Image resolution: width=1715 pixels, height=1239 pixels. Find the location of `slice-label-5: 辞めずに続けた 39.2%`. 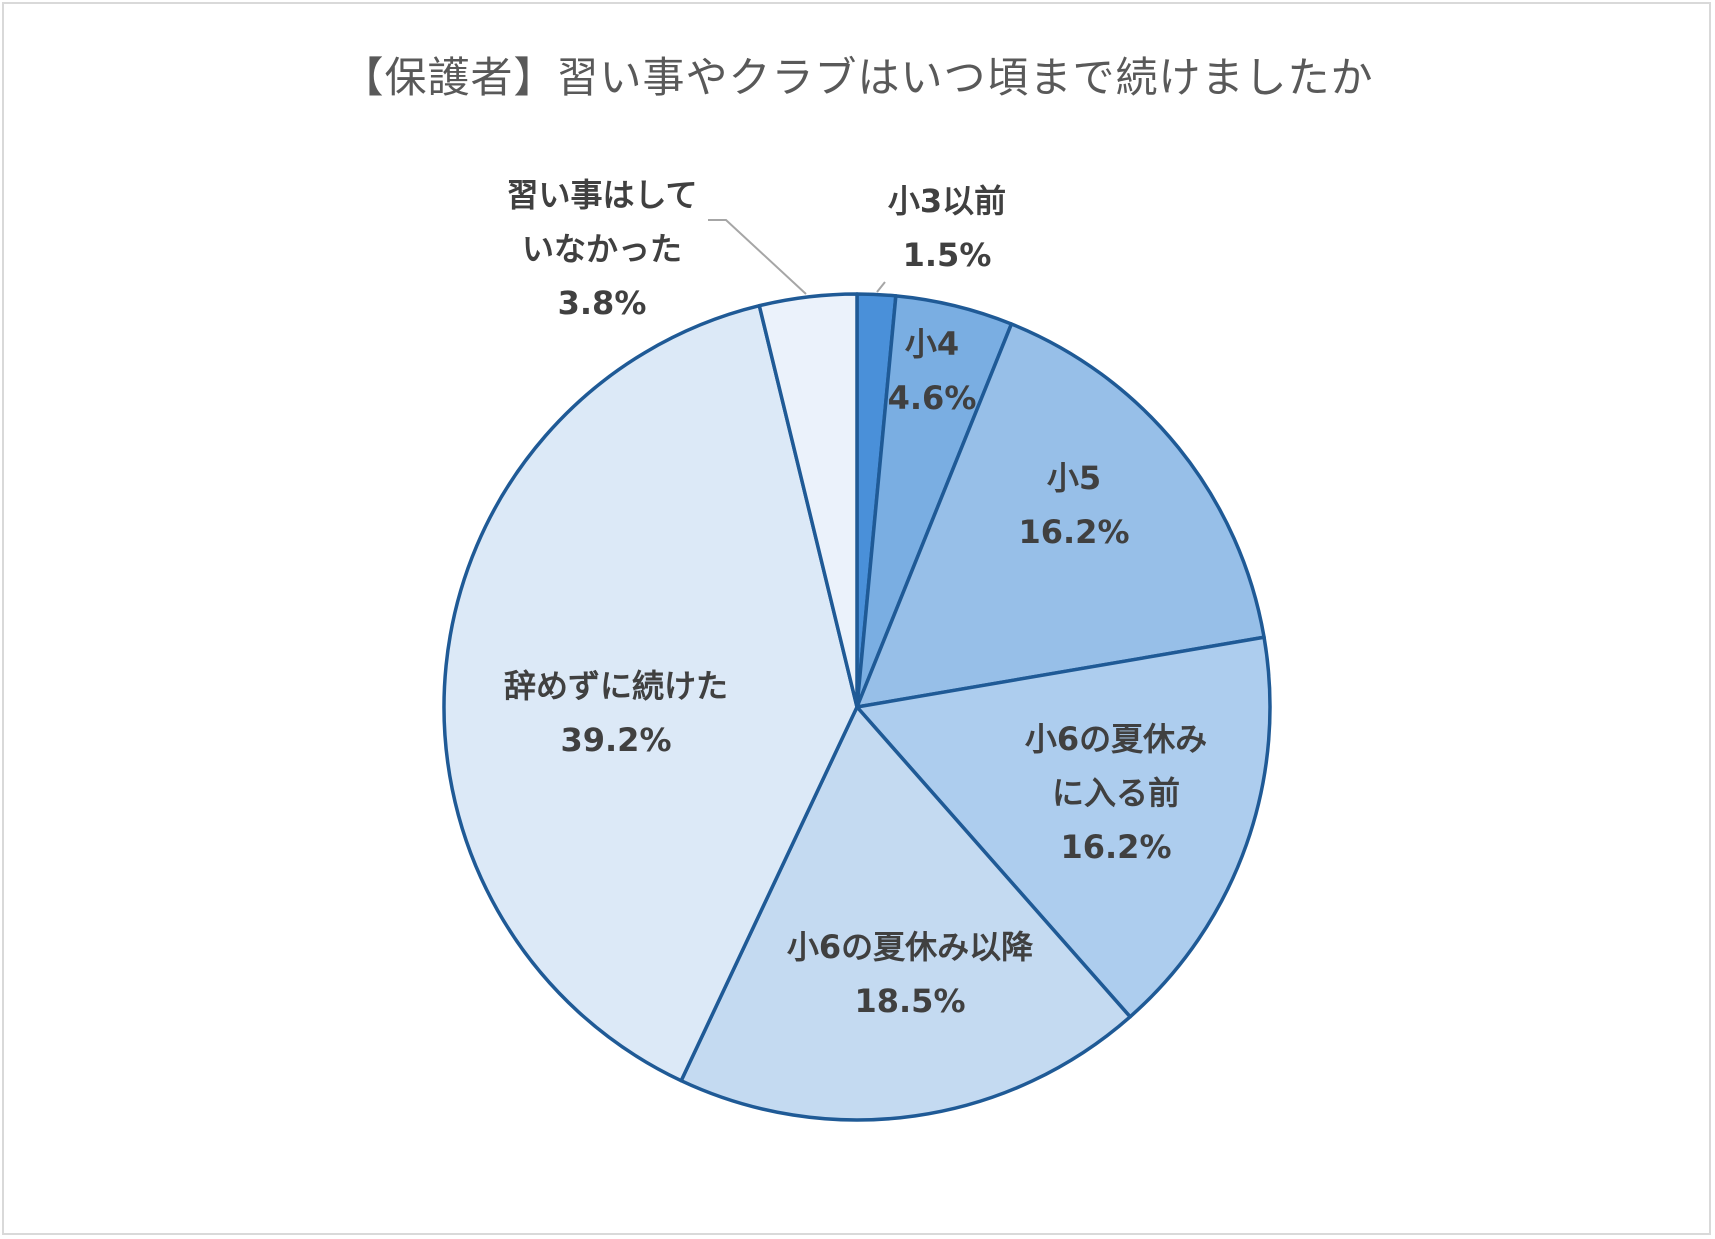

slice-label-5: 辞めずに続けた 39.2% is located at coordinates (616, 713).